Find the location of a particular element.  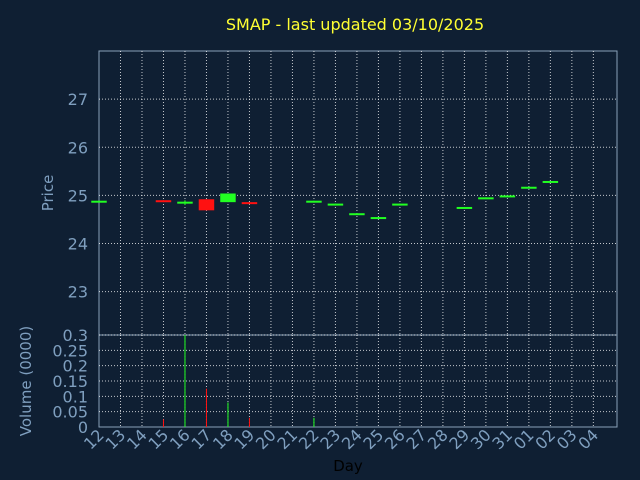

price-y-ticks: 23 24 25 26 27 is located at coordinates (78, 196).